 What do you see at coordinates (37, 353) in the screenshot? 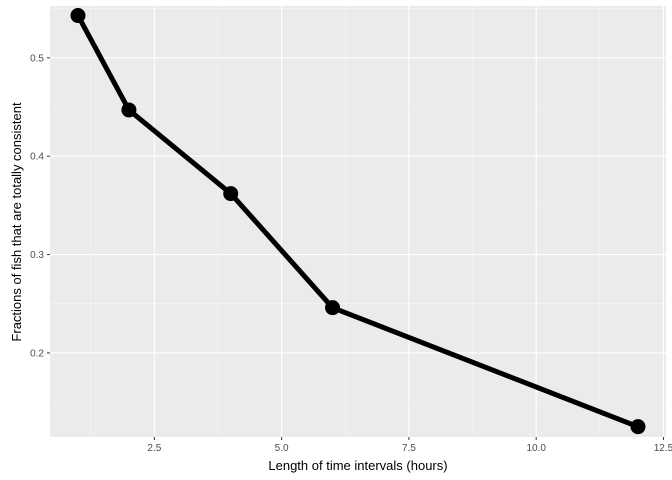
I see `y-tick-label: 0.2` at bounding box center [37, 353].